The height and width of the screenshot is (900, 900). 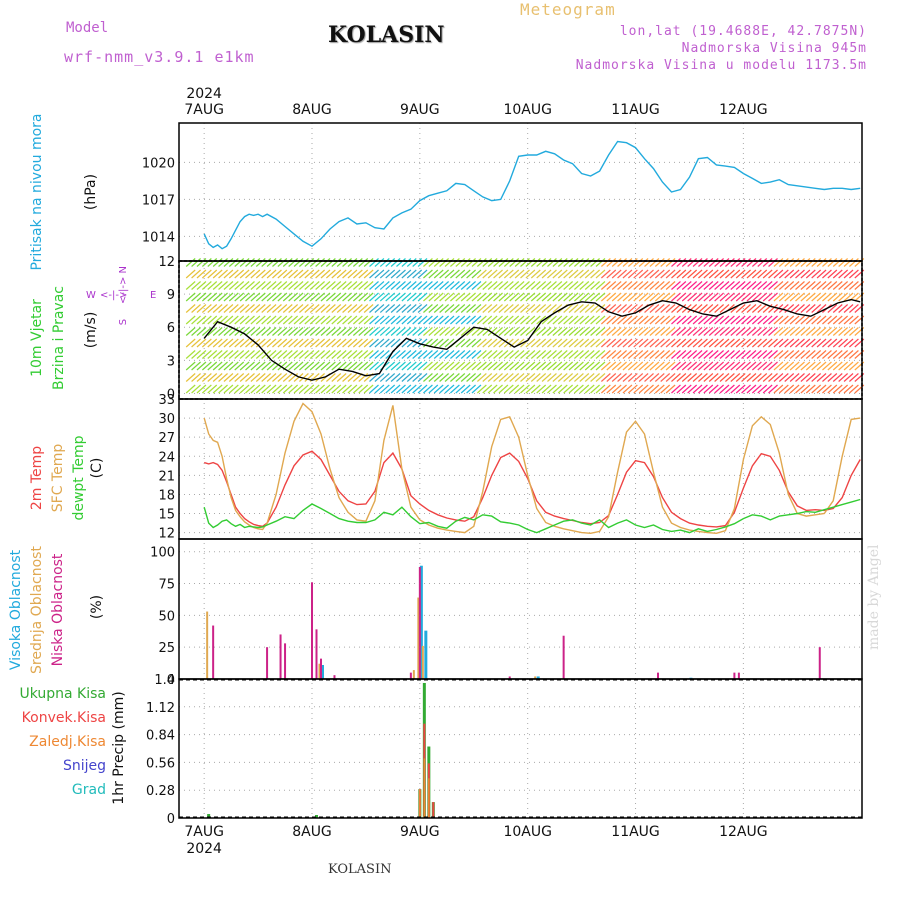 I want to click on precip-bar, so click(x=420, y=803).